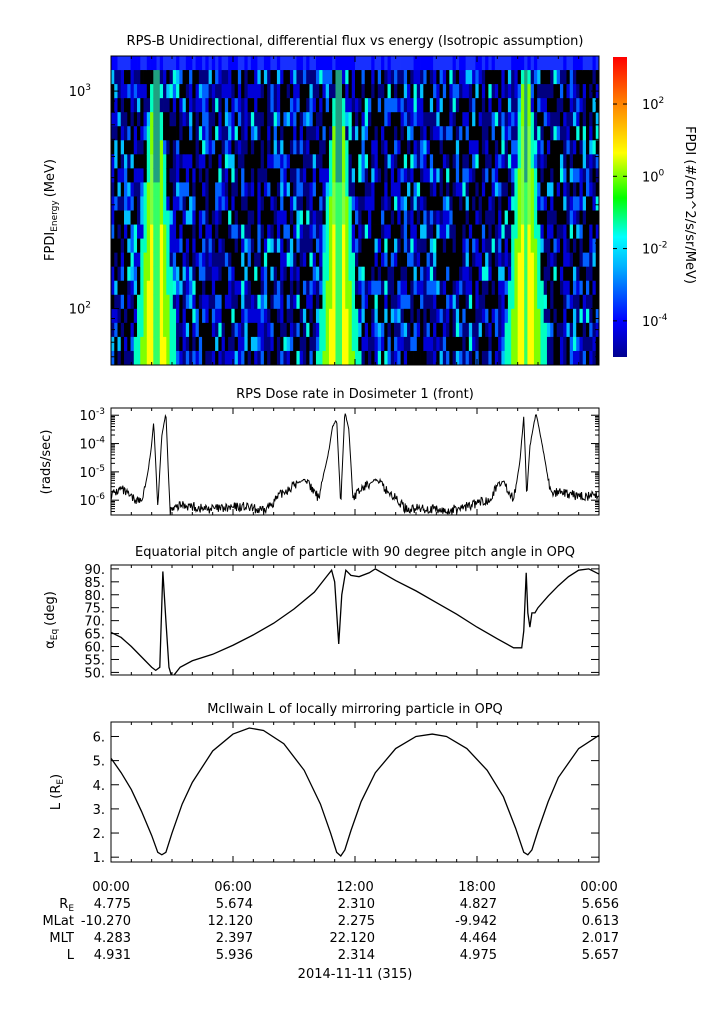  I want to click on ephemeris-value: 22.120, so click(353, 938).